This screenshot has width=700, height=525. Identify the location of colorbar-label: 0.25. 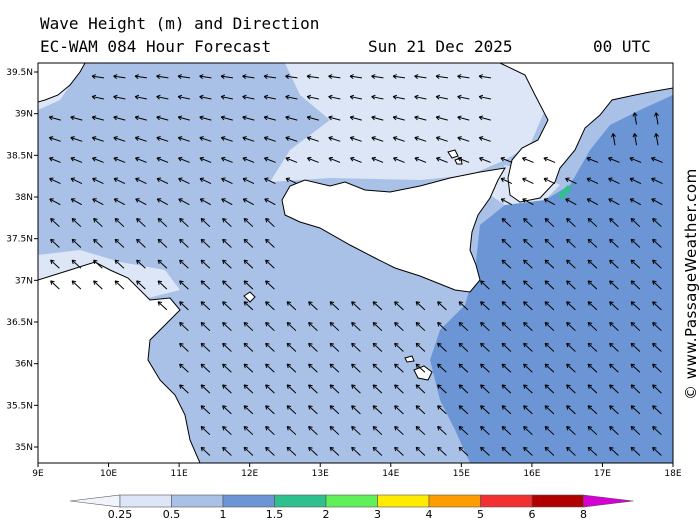
(120, 514).